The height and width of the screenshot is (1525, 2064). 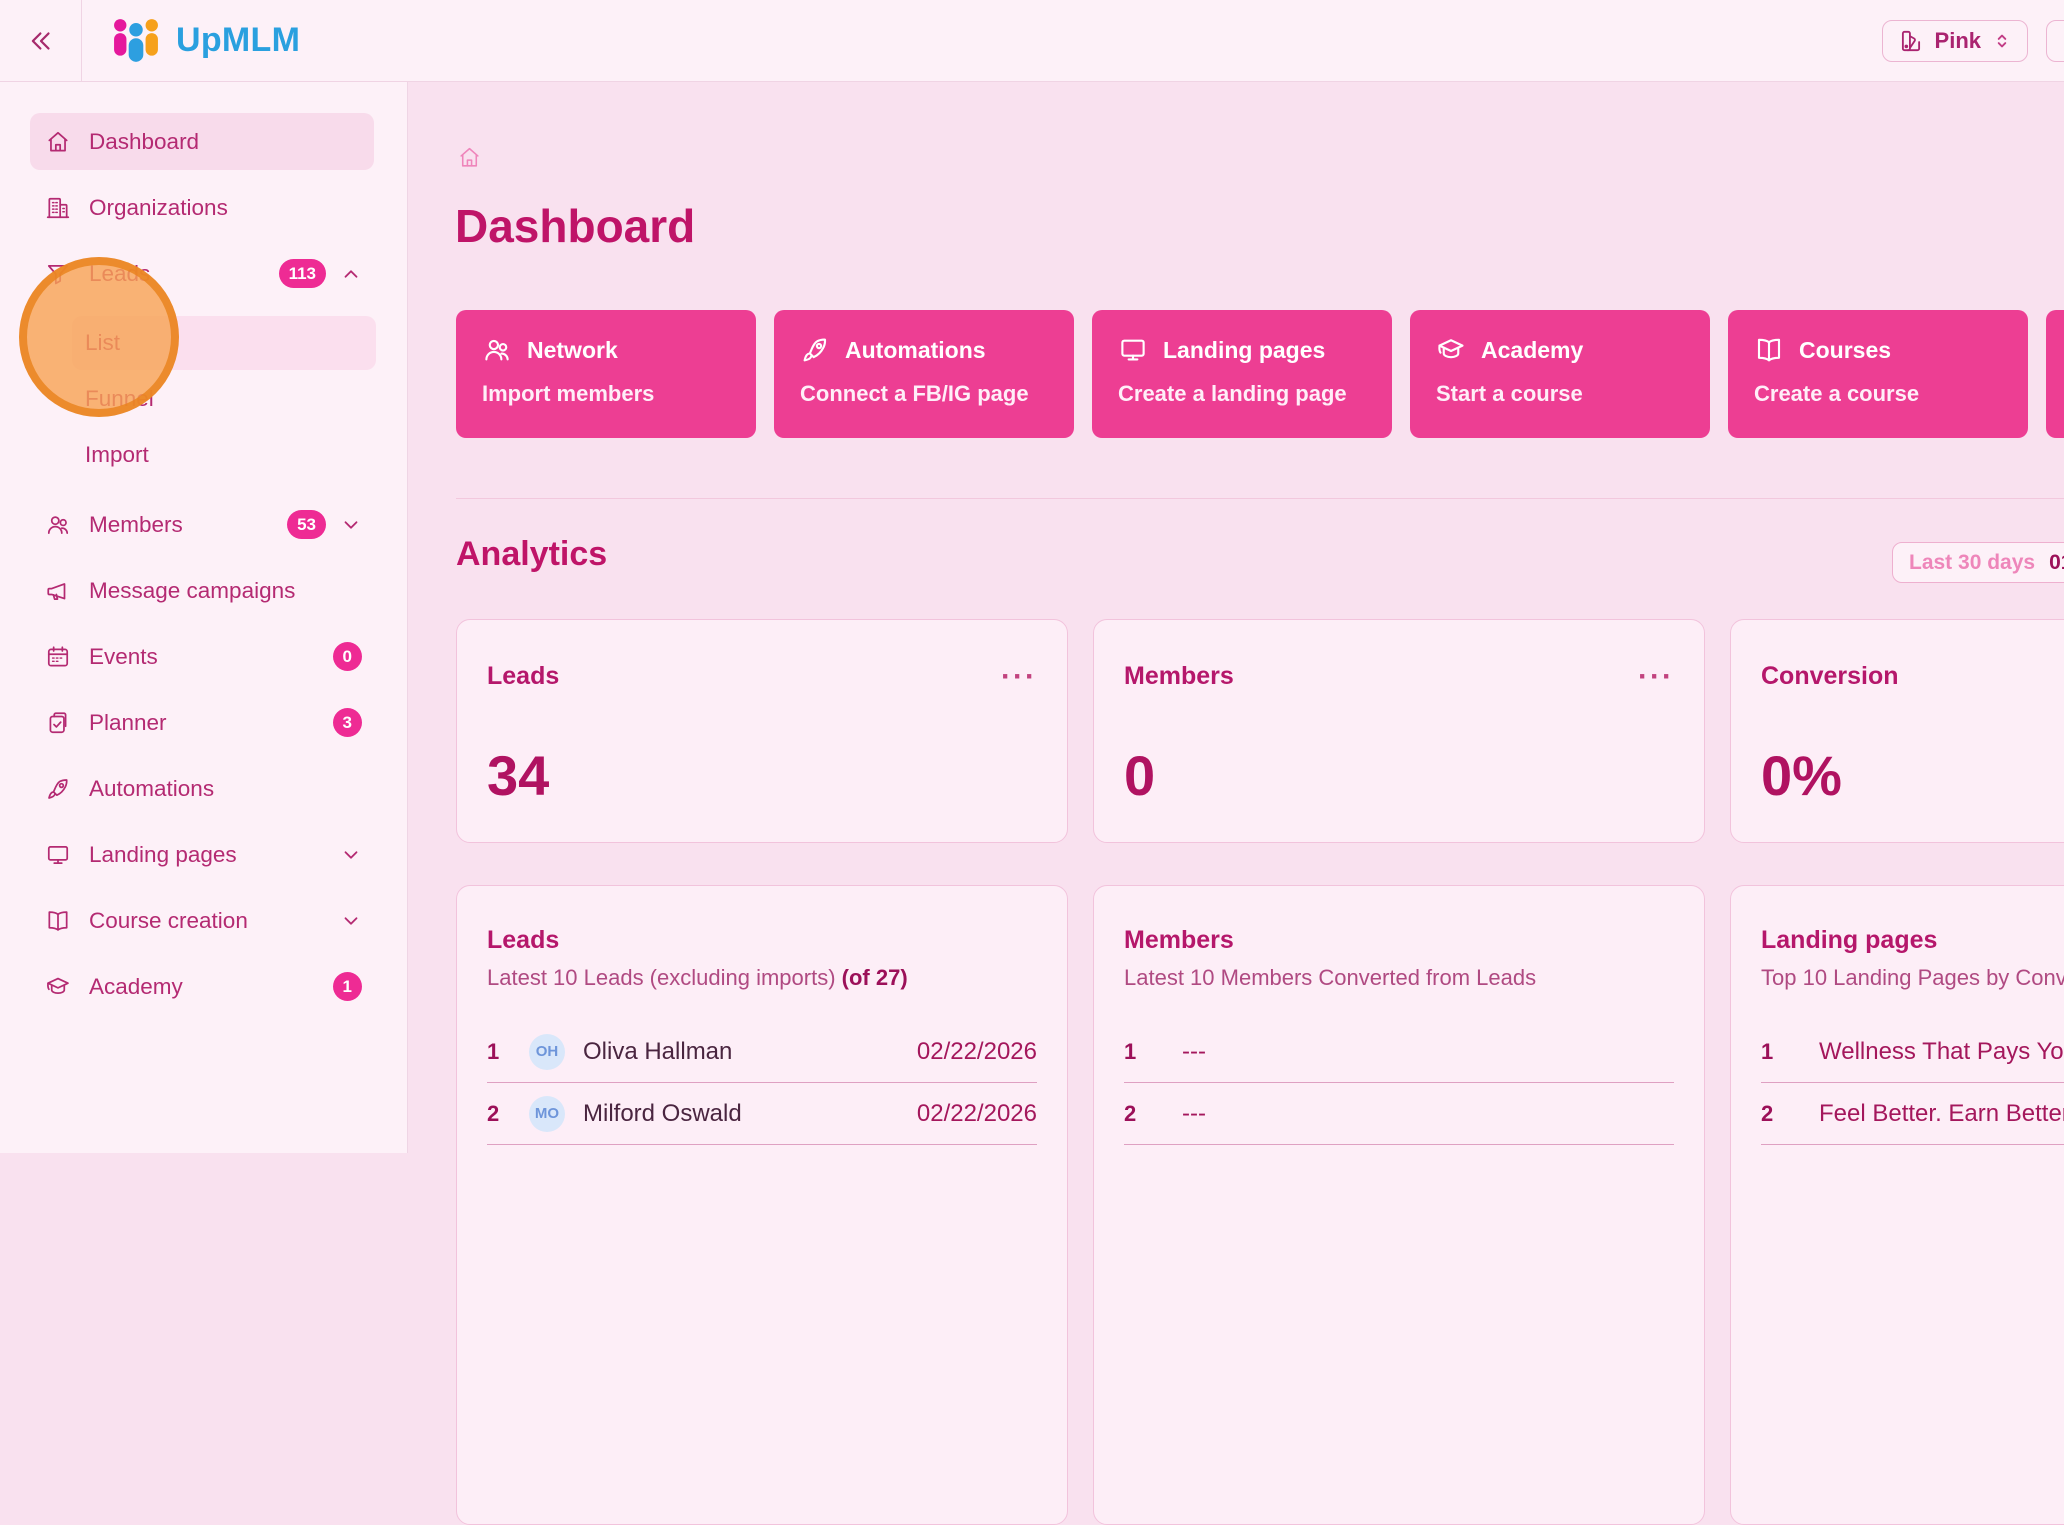 What do you see at coordinates (914, 393) in the screenshot?
I see `quick-action-subtitle: Connect a FB/IG page` at bounding box center [914, 393].